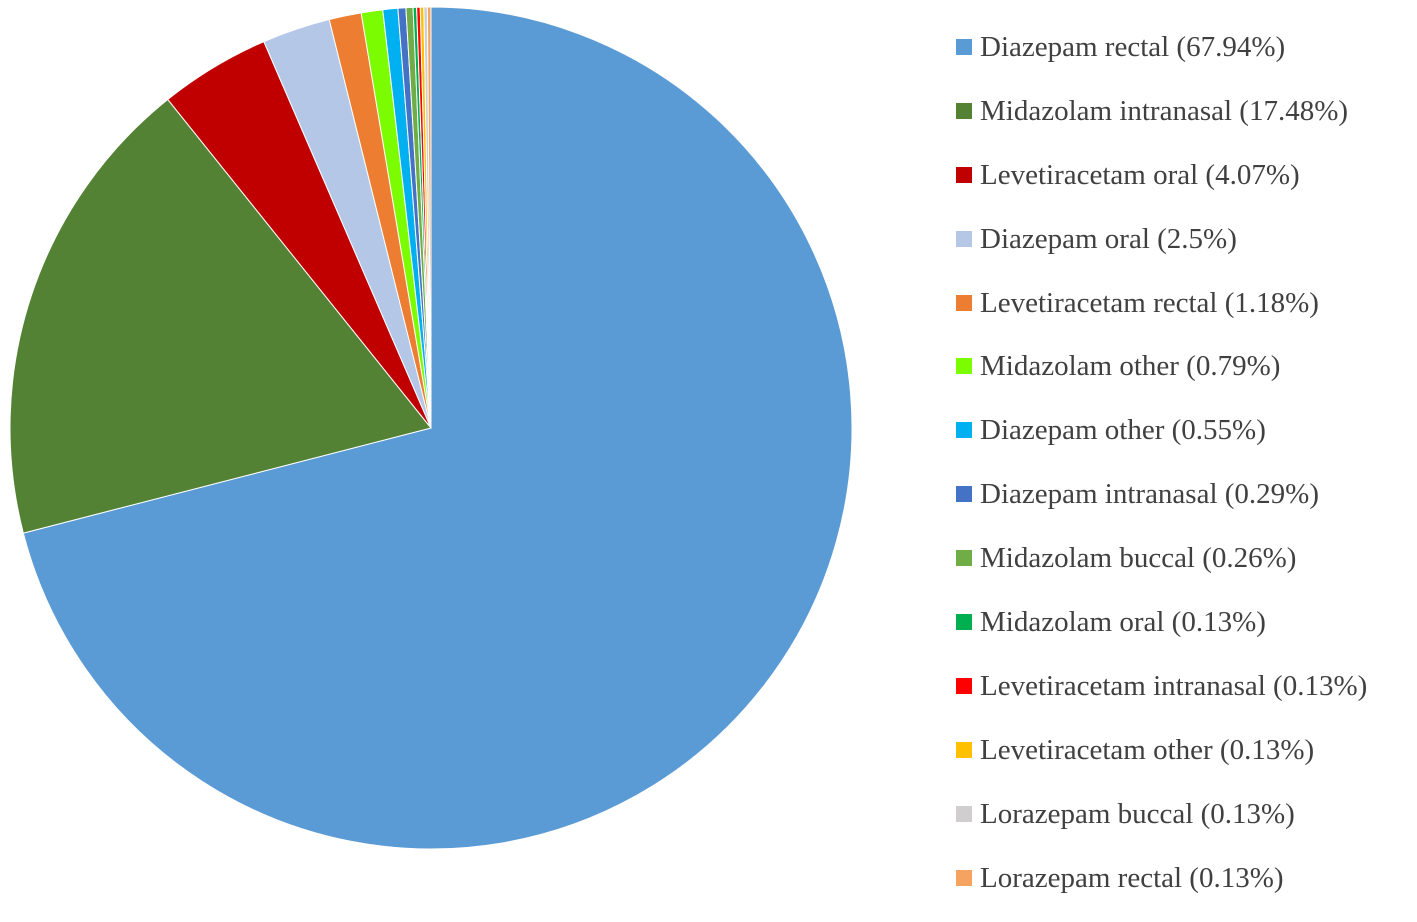 Image resolution: width=1417 pixels, height=922 pixels. Describe the element at coordinates (1123, 430) in the screenshot. I see `legend-label: Diazepam other (0.55%)` at that location.